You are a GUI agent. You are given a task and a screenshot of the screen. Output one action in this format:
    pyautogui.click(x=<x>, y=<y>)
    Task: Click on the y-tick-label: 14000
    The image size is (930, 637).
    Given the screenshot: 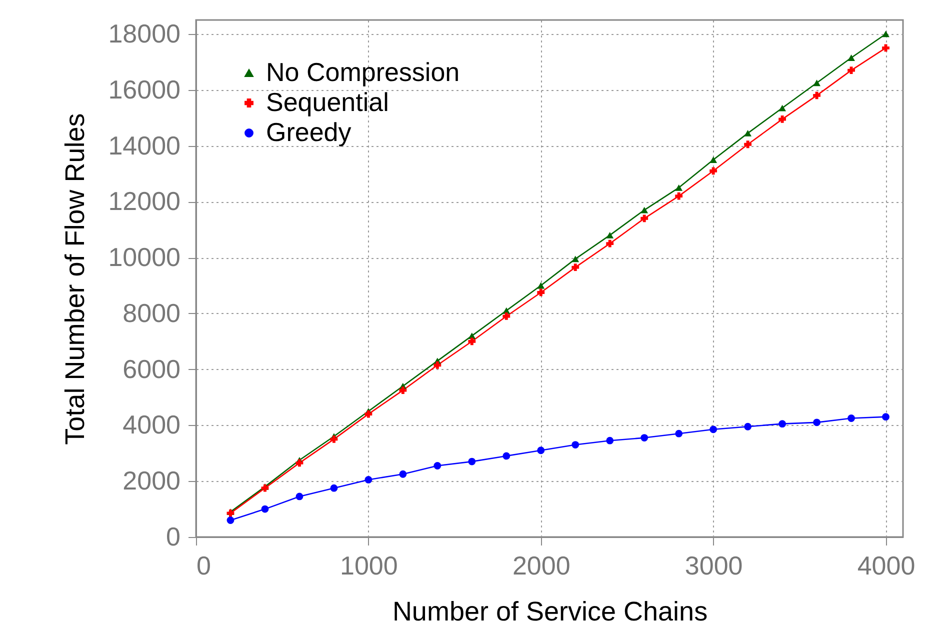 What is the action you would take?
    pyautogui.click(x=144, y=145)
    